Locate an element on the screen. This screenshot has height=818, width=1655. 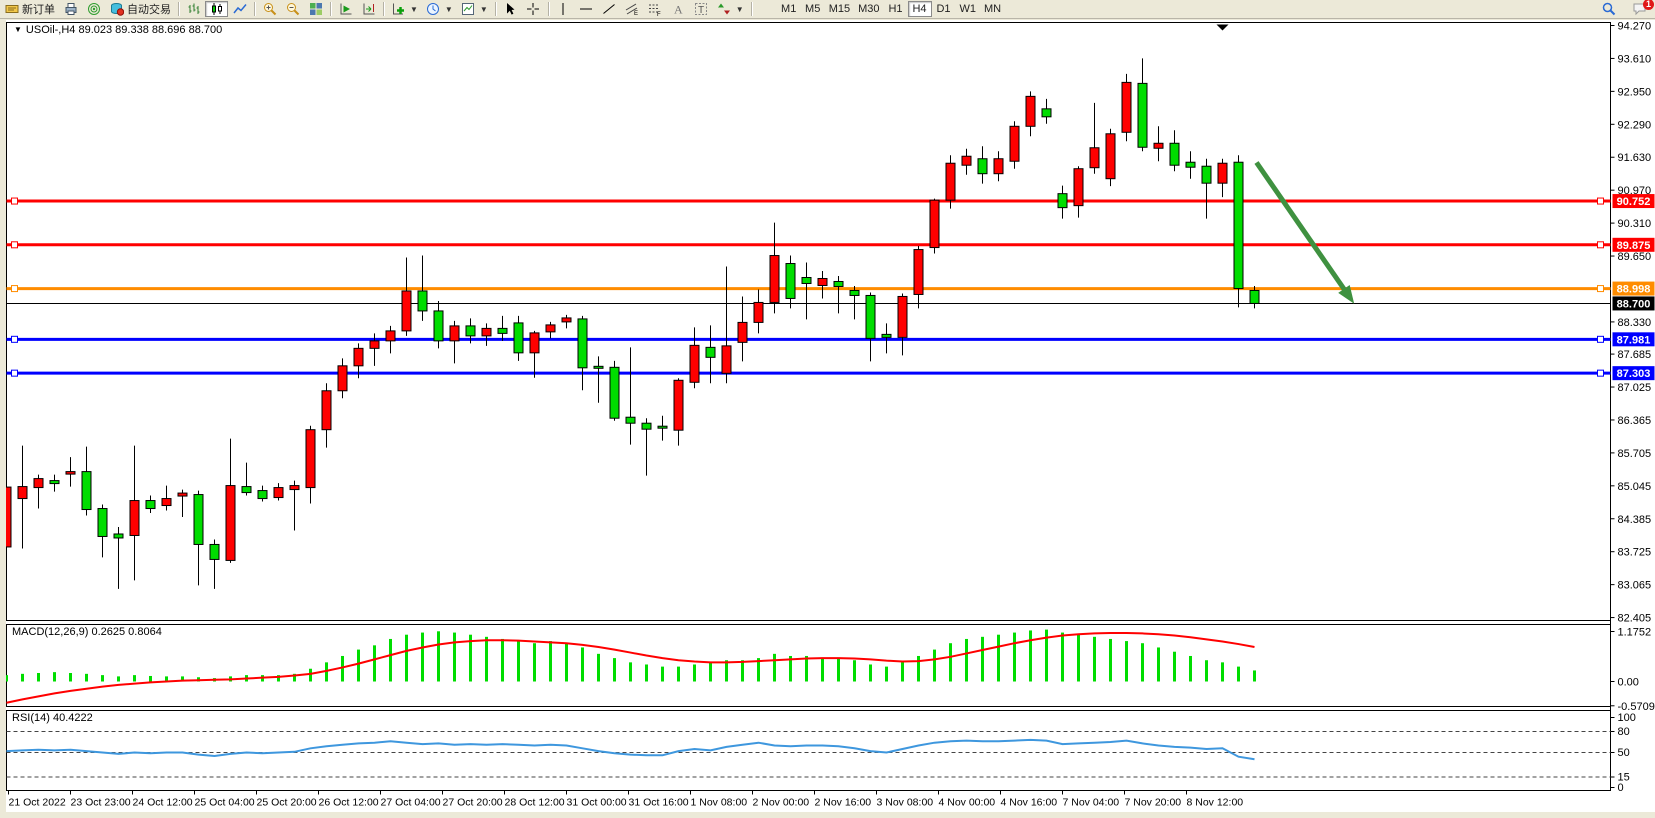
x-axis-label: 27 Oct 20:00 is located at coordinates (473, 803).